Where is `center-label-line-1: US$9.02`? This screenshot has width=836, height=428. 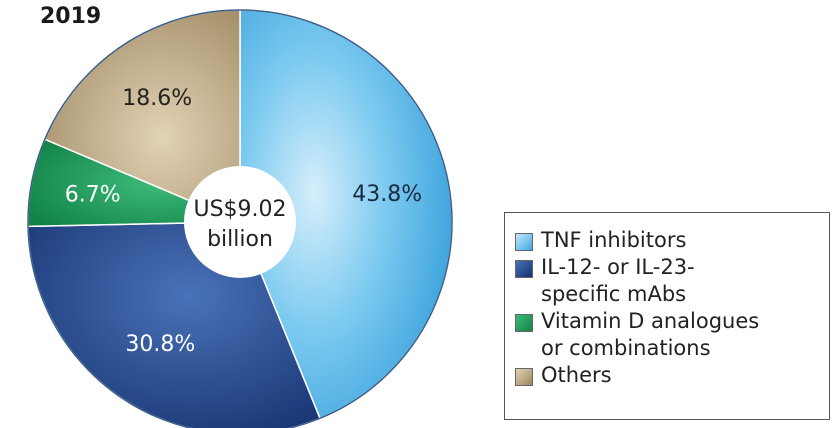
center-label-line-1: US$9.02 is located at coordinates (239, 209).